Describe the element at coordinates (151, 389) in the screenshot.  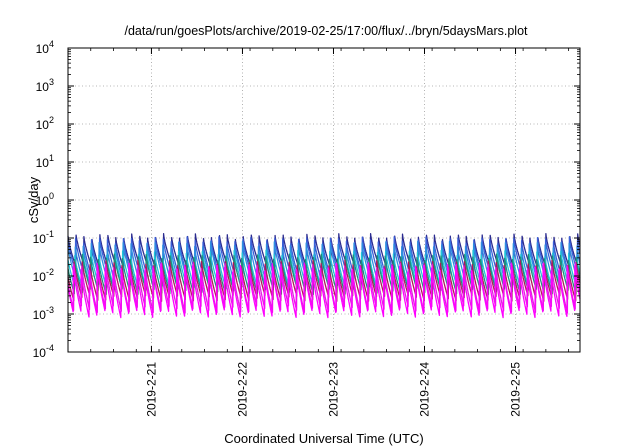
I see `x-tick-label: 2019-2-21` at that location.